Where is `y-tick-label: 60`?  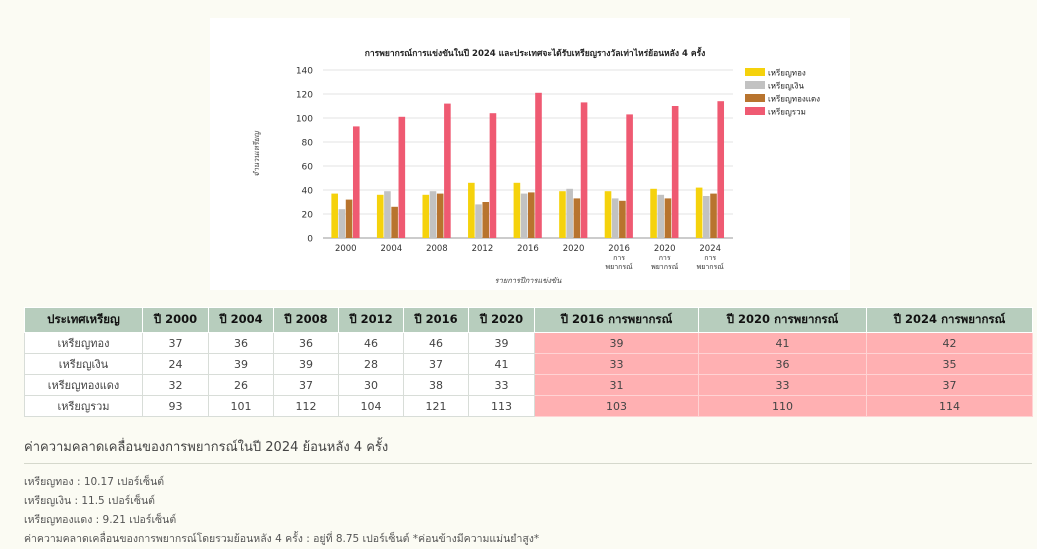 y-tick-label: 60 is located at coordinates (308, 168).